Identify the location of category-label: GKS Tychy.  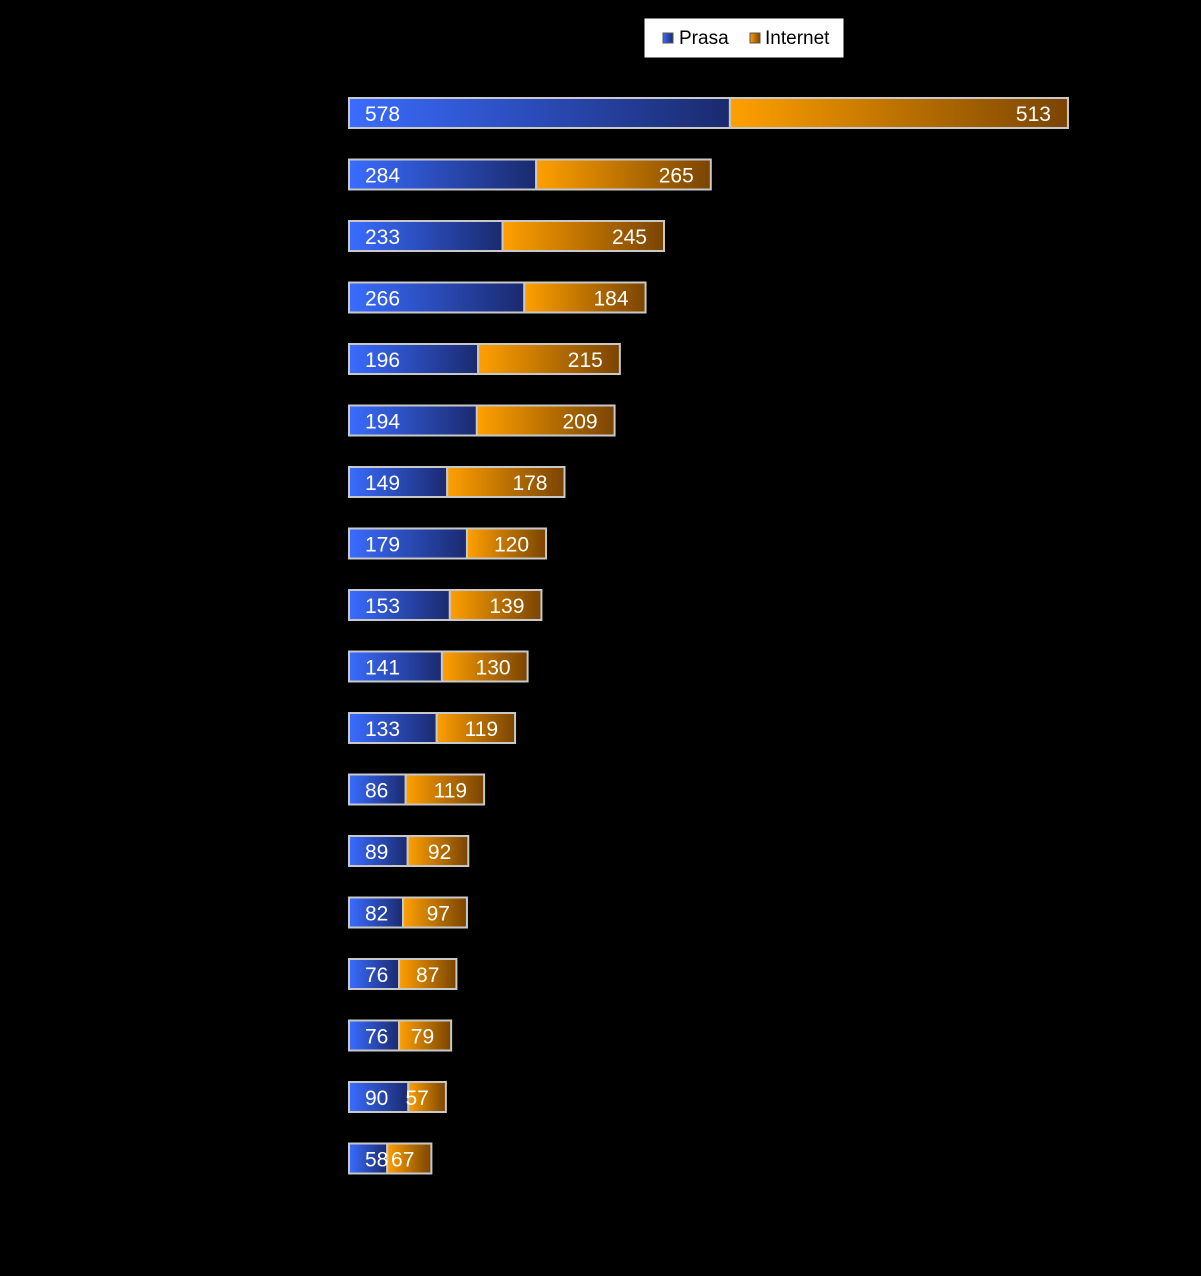
(275, 851).